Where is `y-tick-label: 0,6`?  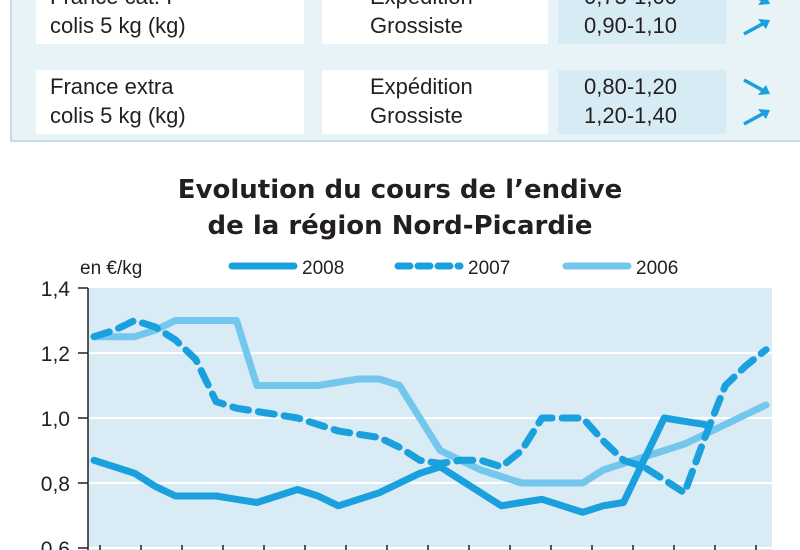
y-tick-label: 0,6 is located at coordinates (55, 544).